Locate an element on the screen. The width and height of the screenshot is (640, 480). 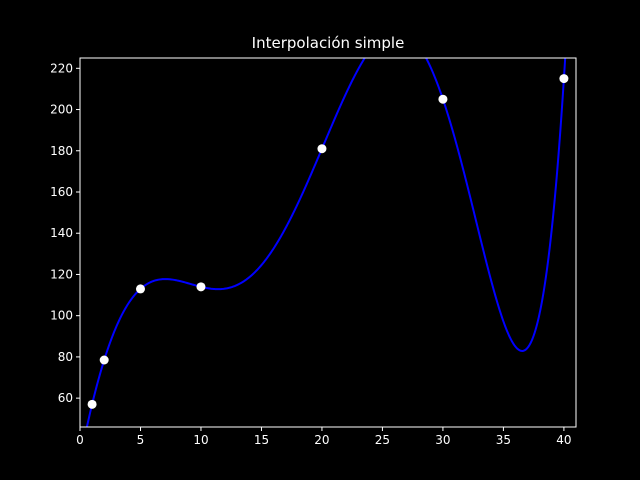
y-tick-label: 220 is located at coordinates (61, 68).